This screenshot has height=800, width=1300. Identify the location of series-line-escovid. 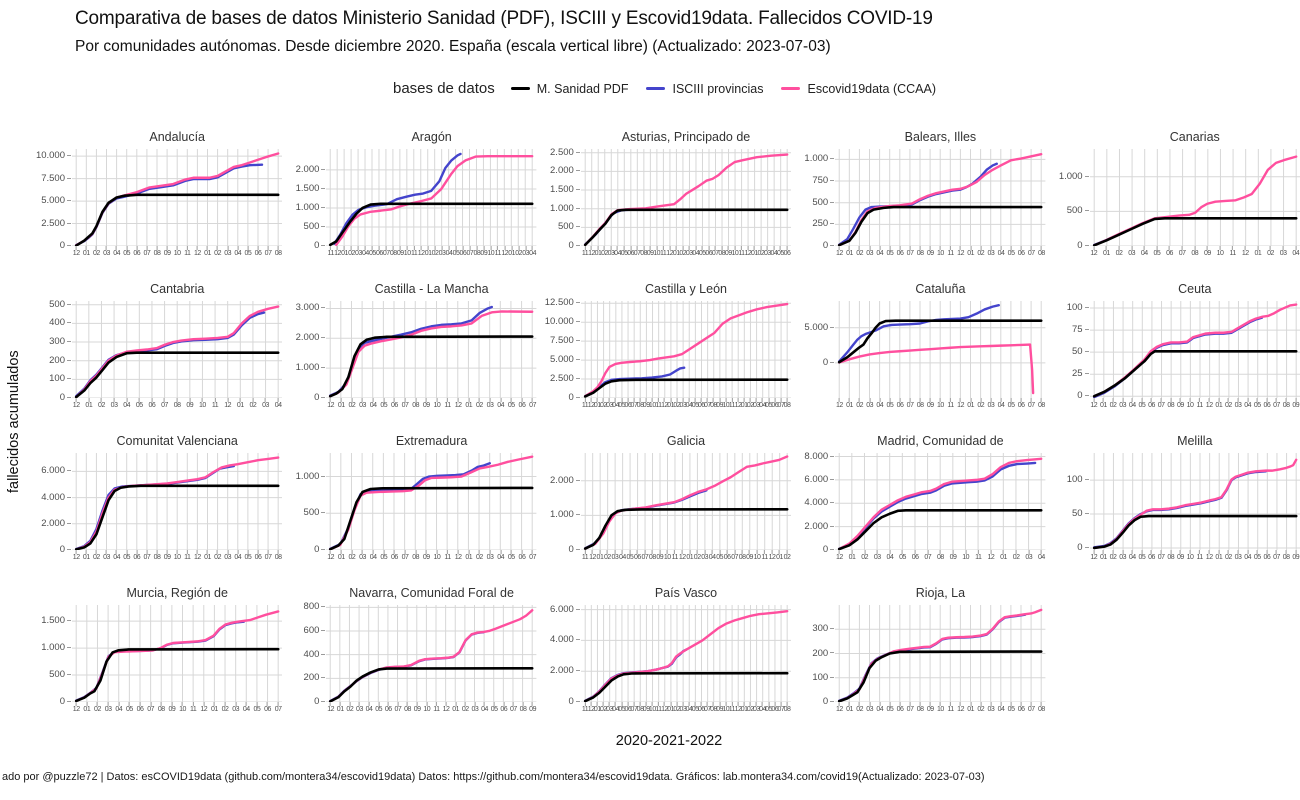
(940, 504).